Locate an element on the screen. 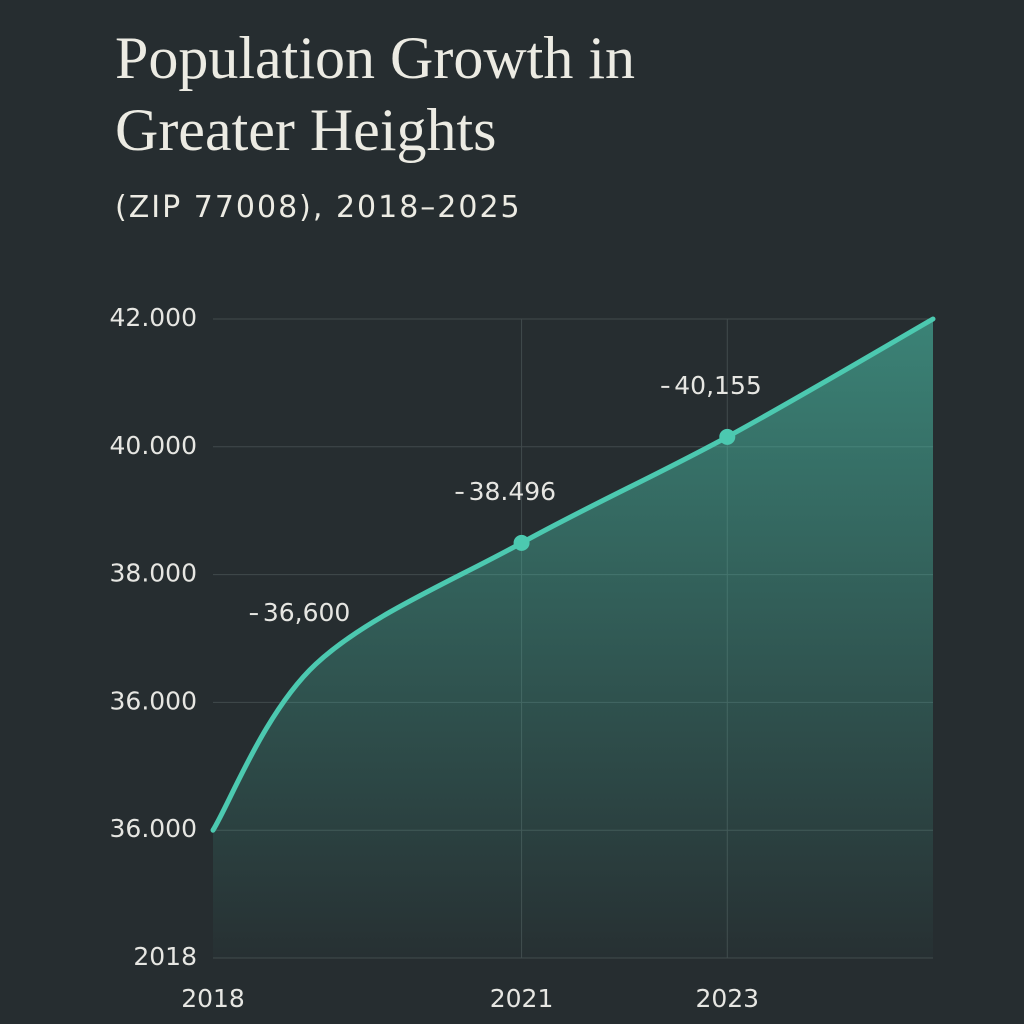 This screenshot has height=1024, width=1024. y-tick-label: 38.000 is located at coordinates (153, 573).